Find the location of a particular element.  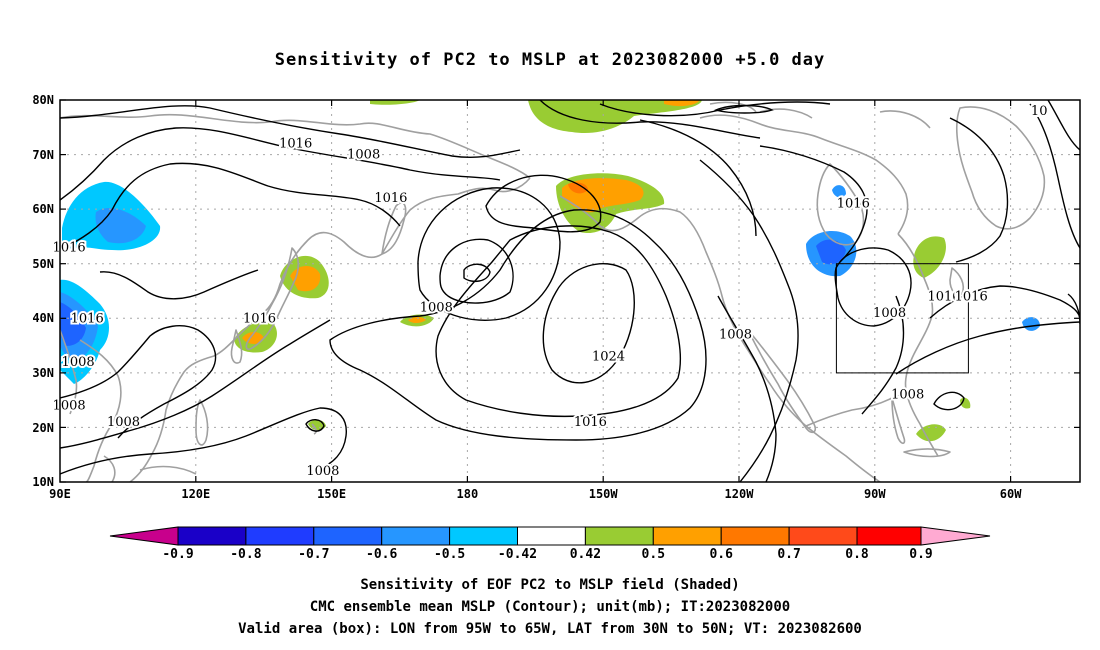

coast-philippines is located at coordinates (202, 422).